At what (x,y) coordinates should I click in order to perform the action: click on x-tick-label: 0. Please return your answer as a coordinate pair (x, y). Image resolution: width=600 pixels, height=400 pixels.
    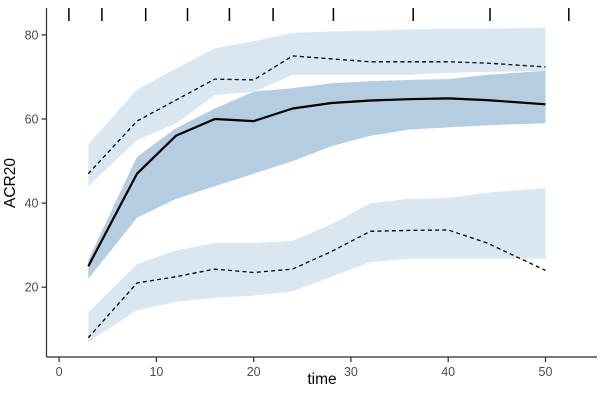
    Looking at the image, I should click on (59, 372).